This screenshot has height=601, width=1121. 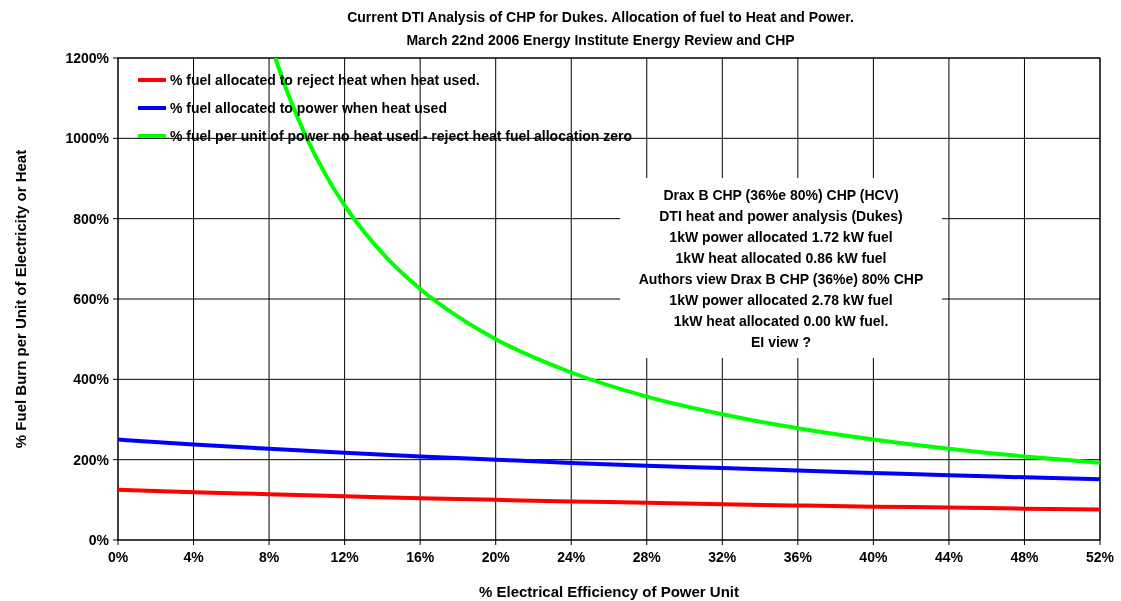 What do you see at coordinates (781, 321) in the screenshot?
I see `annotation: 1kW heat allocated 0.00 kW fuel.` at bounding box center [781, 321].